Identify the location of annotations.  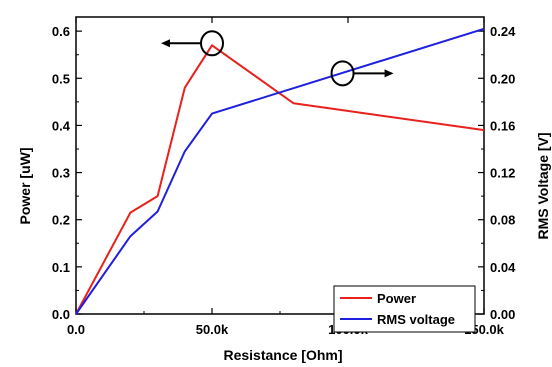
(277, 58).